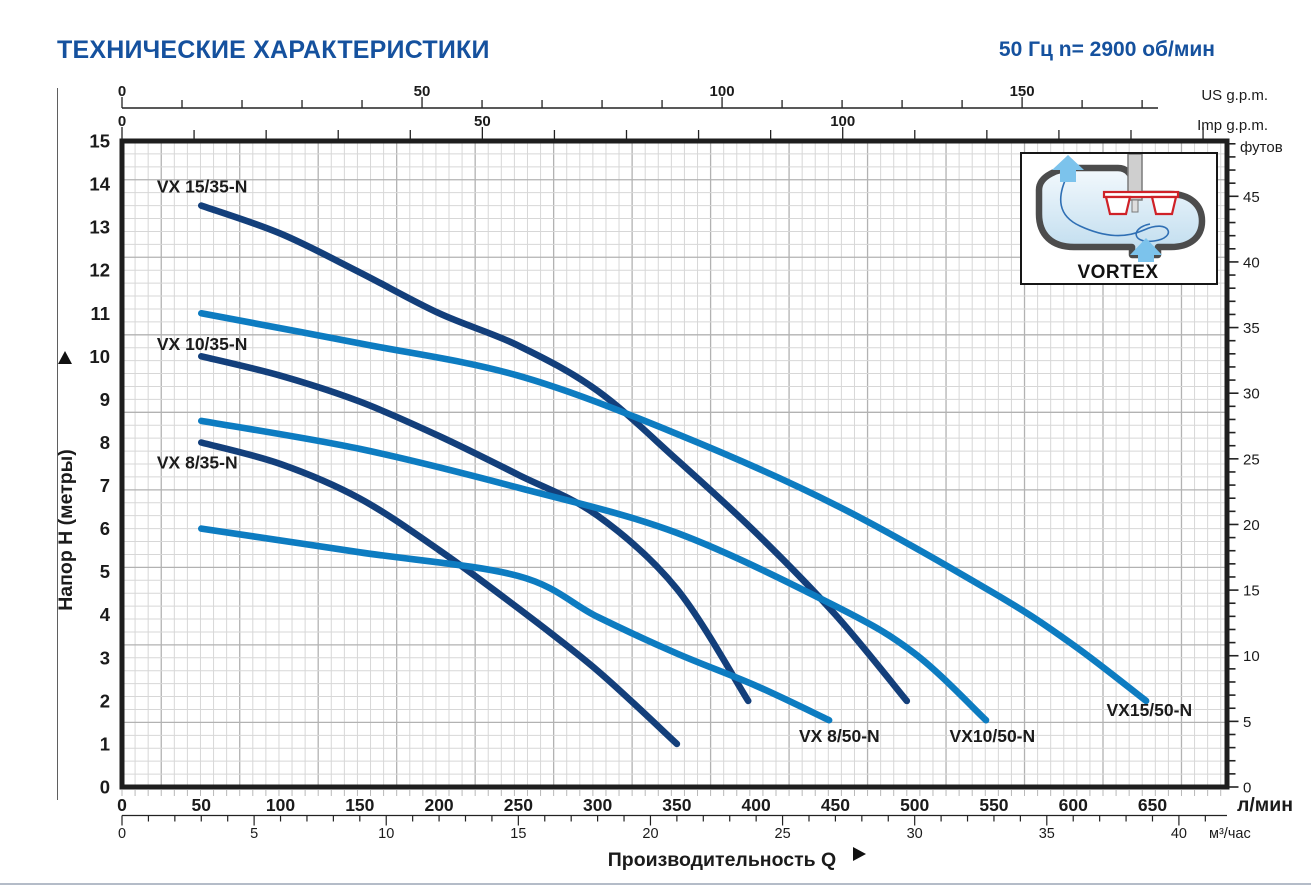 The height and width of the screenshot is (891, 1311). What do you see at coordinates (122, 121) in the screenshot?
I see `imp-gpm-tick-label: 0` at bounding box center [122, 121].